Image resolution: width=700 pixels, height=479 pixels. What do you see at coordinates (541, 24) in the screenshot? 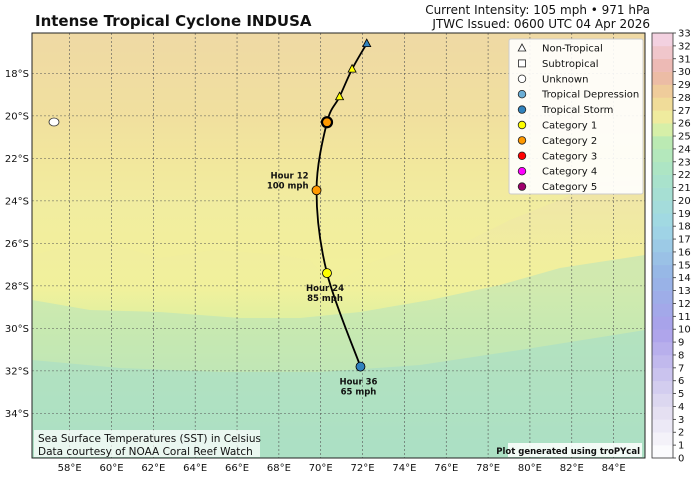
I see `advisory-issued-time: JTWC Issued: 0600 UTC 04 Apr 2026` at bounding box center [541, 24].